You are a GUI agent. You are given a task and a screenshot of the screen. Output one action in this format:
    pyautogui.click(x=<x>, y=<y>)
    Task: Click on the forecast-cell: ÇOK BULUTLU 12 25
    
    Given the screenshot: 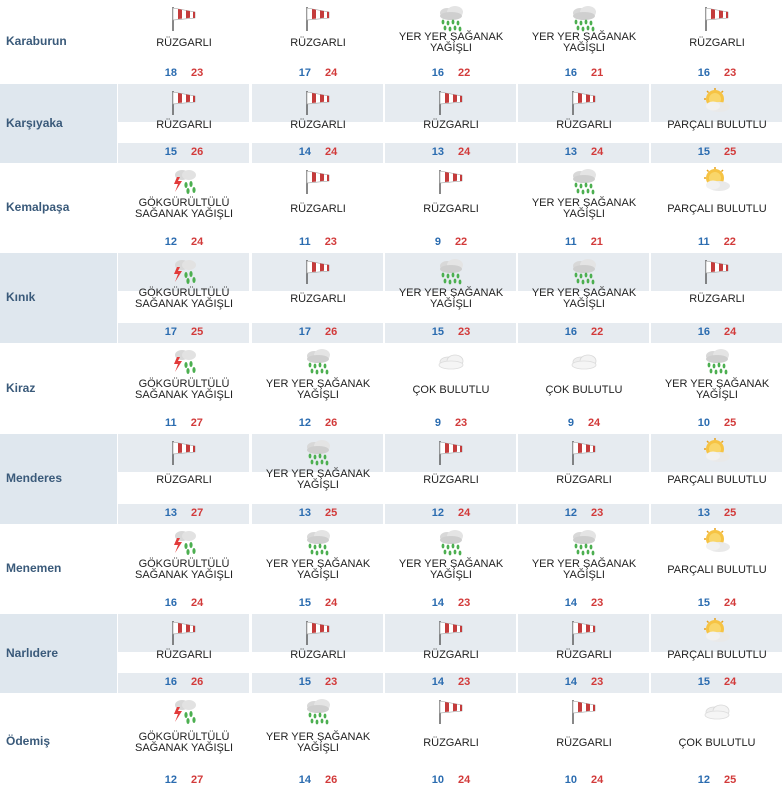 What is the action you would take?
    pyautogui.click(x=717, y=742)
    